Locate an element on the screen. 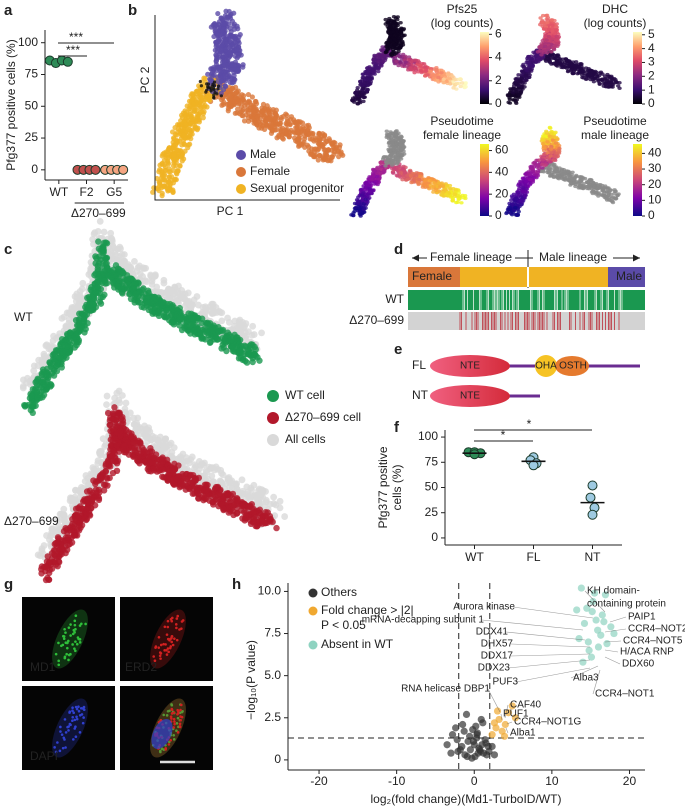  colorbar-tick-label: 20 is located at coordinates (655, 184).